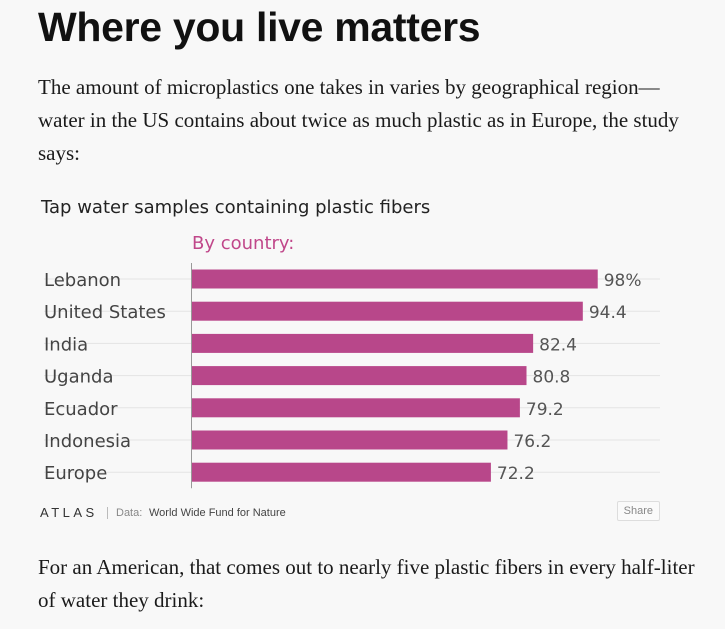 The image size is (725, 629). What do you see at coordinates (552, 378) in the screenshot?
I see `value-label: 80.8` at bounding box center [552, 378].